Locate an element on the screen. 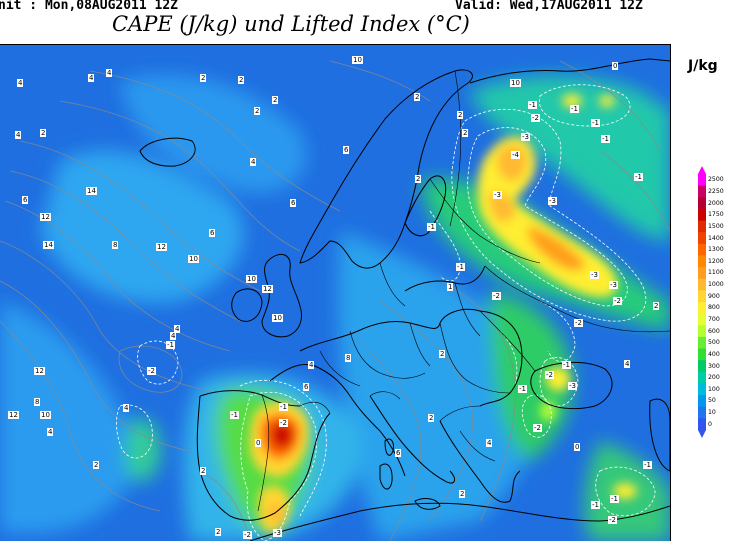 The height and width of the screenshot is (544, 732). map-title: CAPE (J/kg) und Lifted Index (°C) is located at coordinates (291, 24).